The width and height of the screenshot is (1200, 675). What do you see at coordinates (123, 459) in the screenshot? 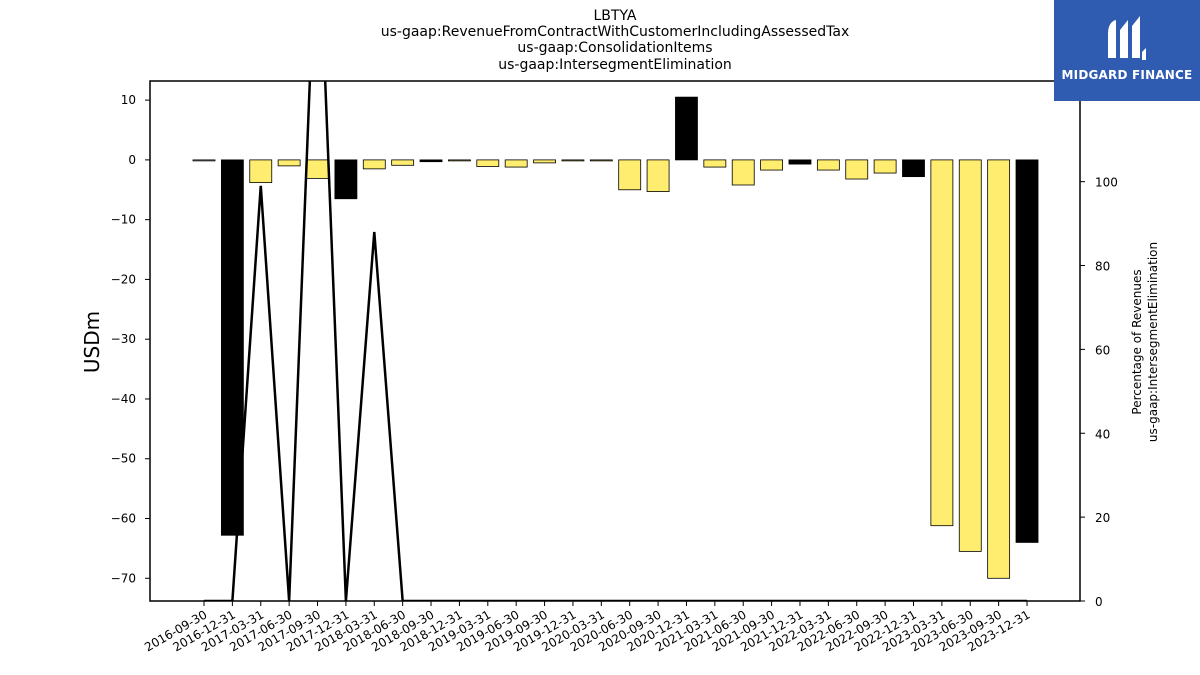
I see `y-tick-label: −50` at bounding box center [123, 459].